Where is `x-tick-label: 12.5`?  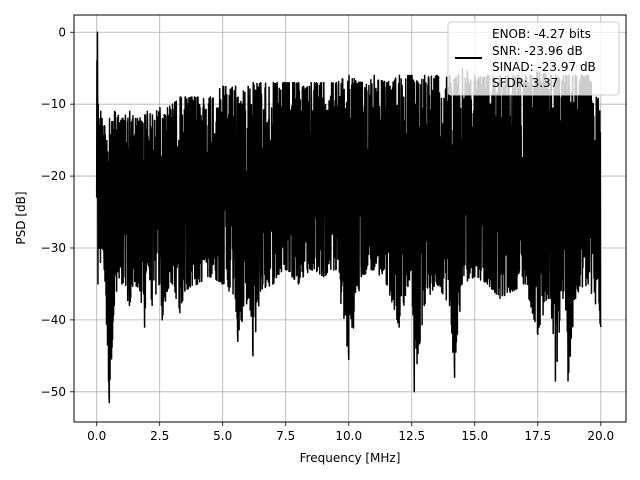 x-tick-label: 12.5 is located at coordinates (411, 436).